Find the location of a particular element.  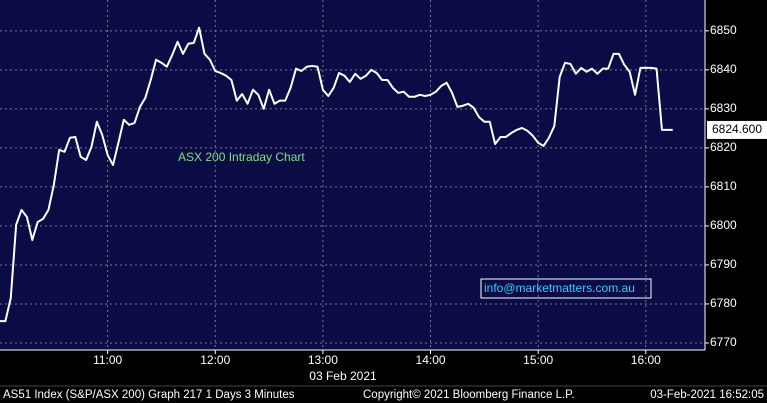

y-tick-label: 6790 is located at coordinates (723, 264).